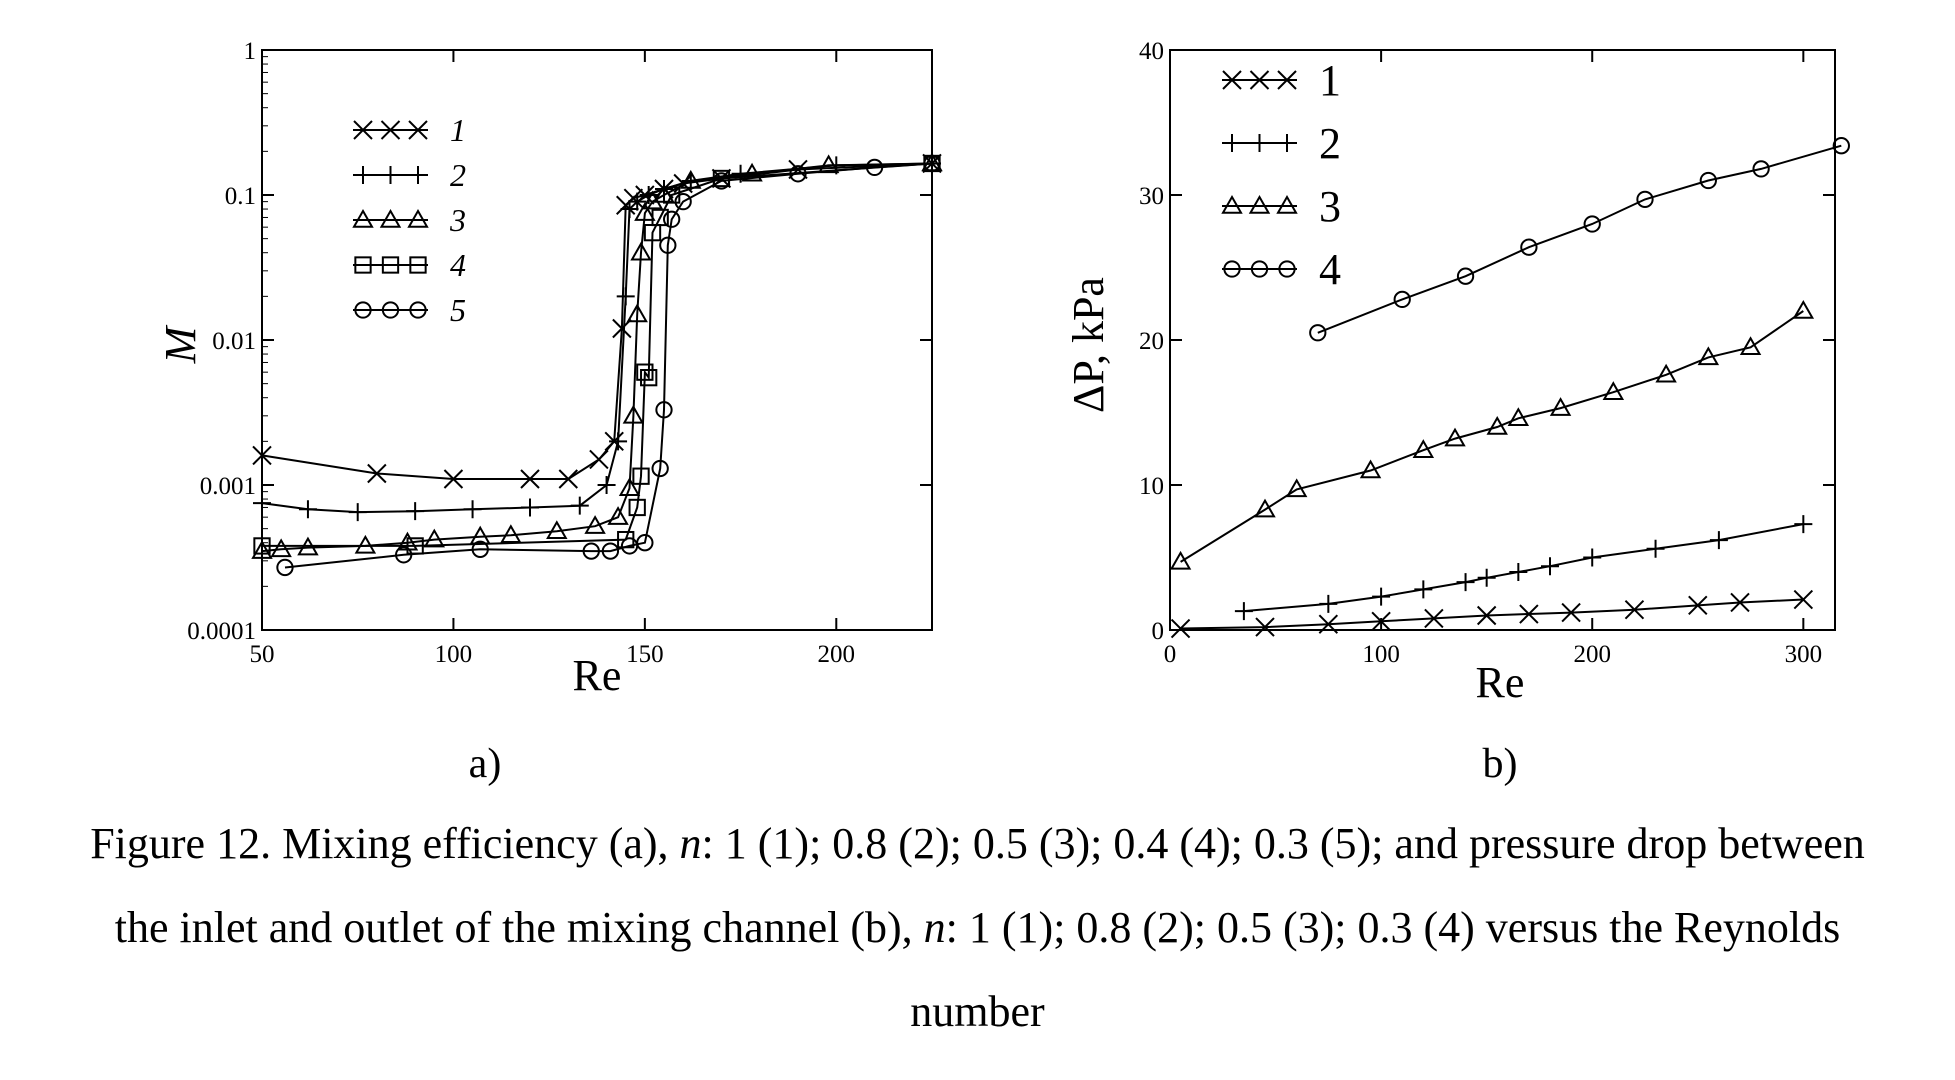 Image resolution: width=1955 pixels, height=1080 pixels. What do you see at coordinates (1579, 239) in the screenshot?
I see `b-series-4-line` at bounding box center [1579, 239].